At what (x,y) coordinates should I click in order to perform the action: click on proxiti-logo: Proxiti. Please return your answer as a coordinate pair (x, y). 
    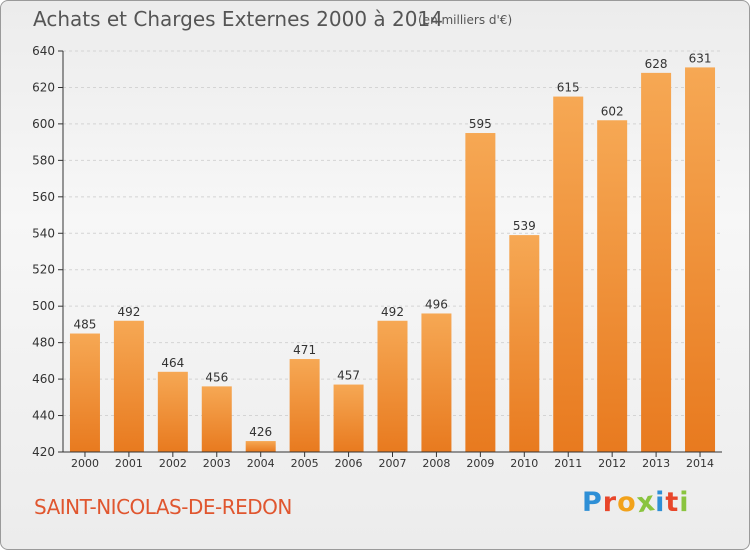
    Looking at the image, I should click on (636, 502).